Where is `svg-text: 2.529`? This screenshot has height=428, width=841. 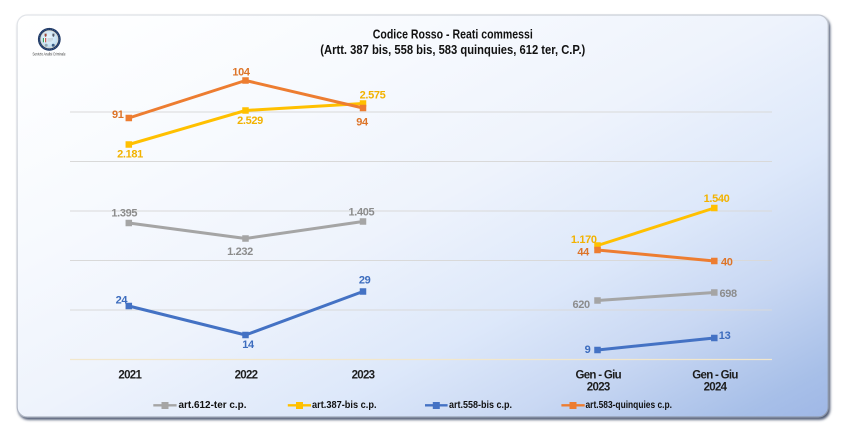 svg-text: 2.529 is located at coordinates (250, 121).